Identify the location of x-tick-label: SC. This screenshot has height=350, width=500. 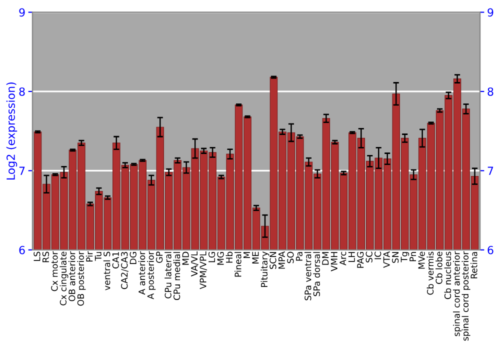
(369, 257).